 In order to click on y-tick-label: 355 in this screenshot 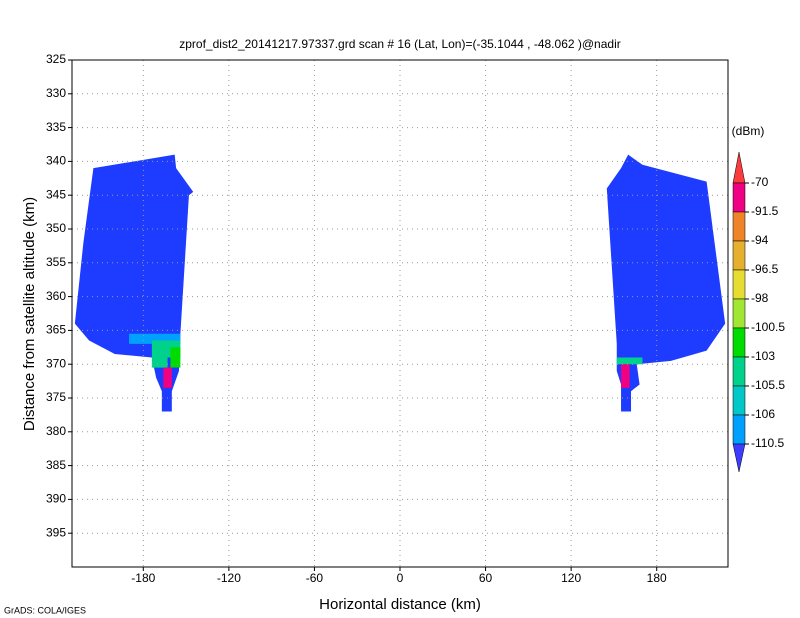, I will do `click(56, 262)`.